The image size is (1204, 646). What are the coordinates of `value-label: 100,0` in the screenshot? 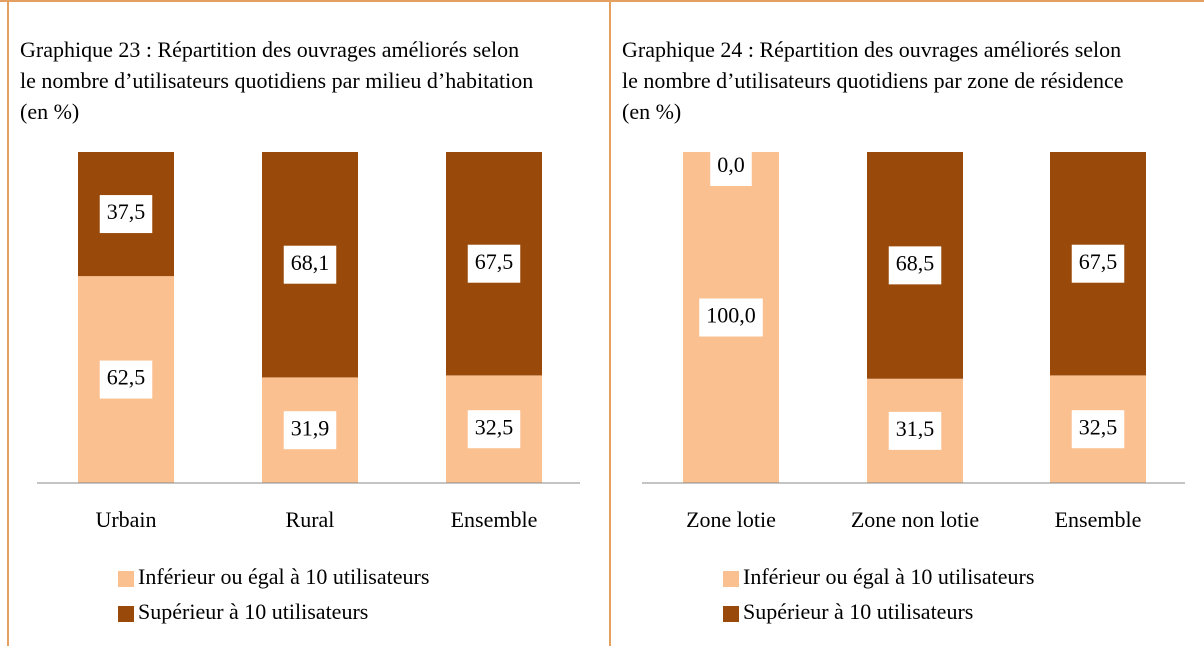 It's located at (731, 315).